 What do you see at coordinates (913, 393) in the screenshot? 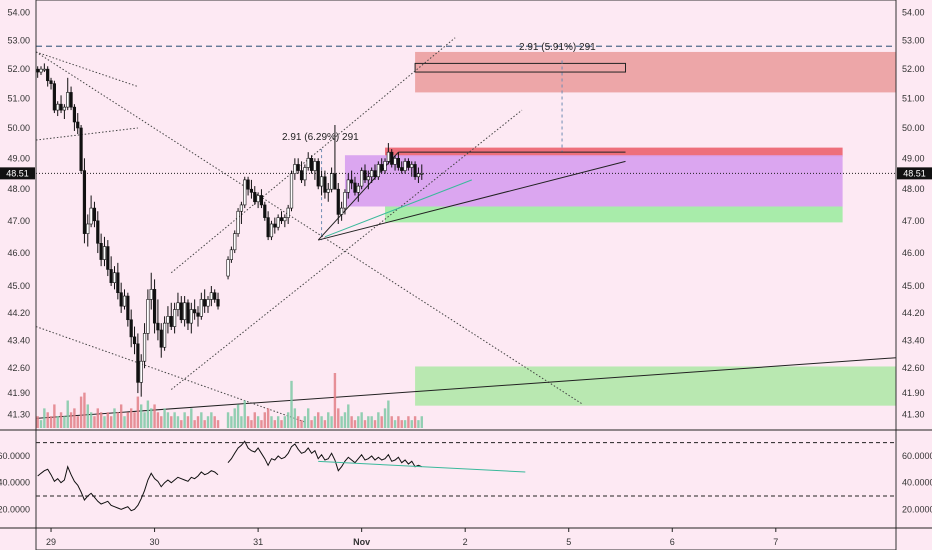
I see `price-tick-label-right: 41.90` at bounding box center [913, 393].